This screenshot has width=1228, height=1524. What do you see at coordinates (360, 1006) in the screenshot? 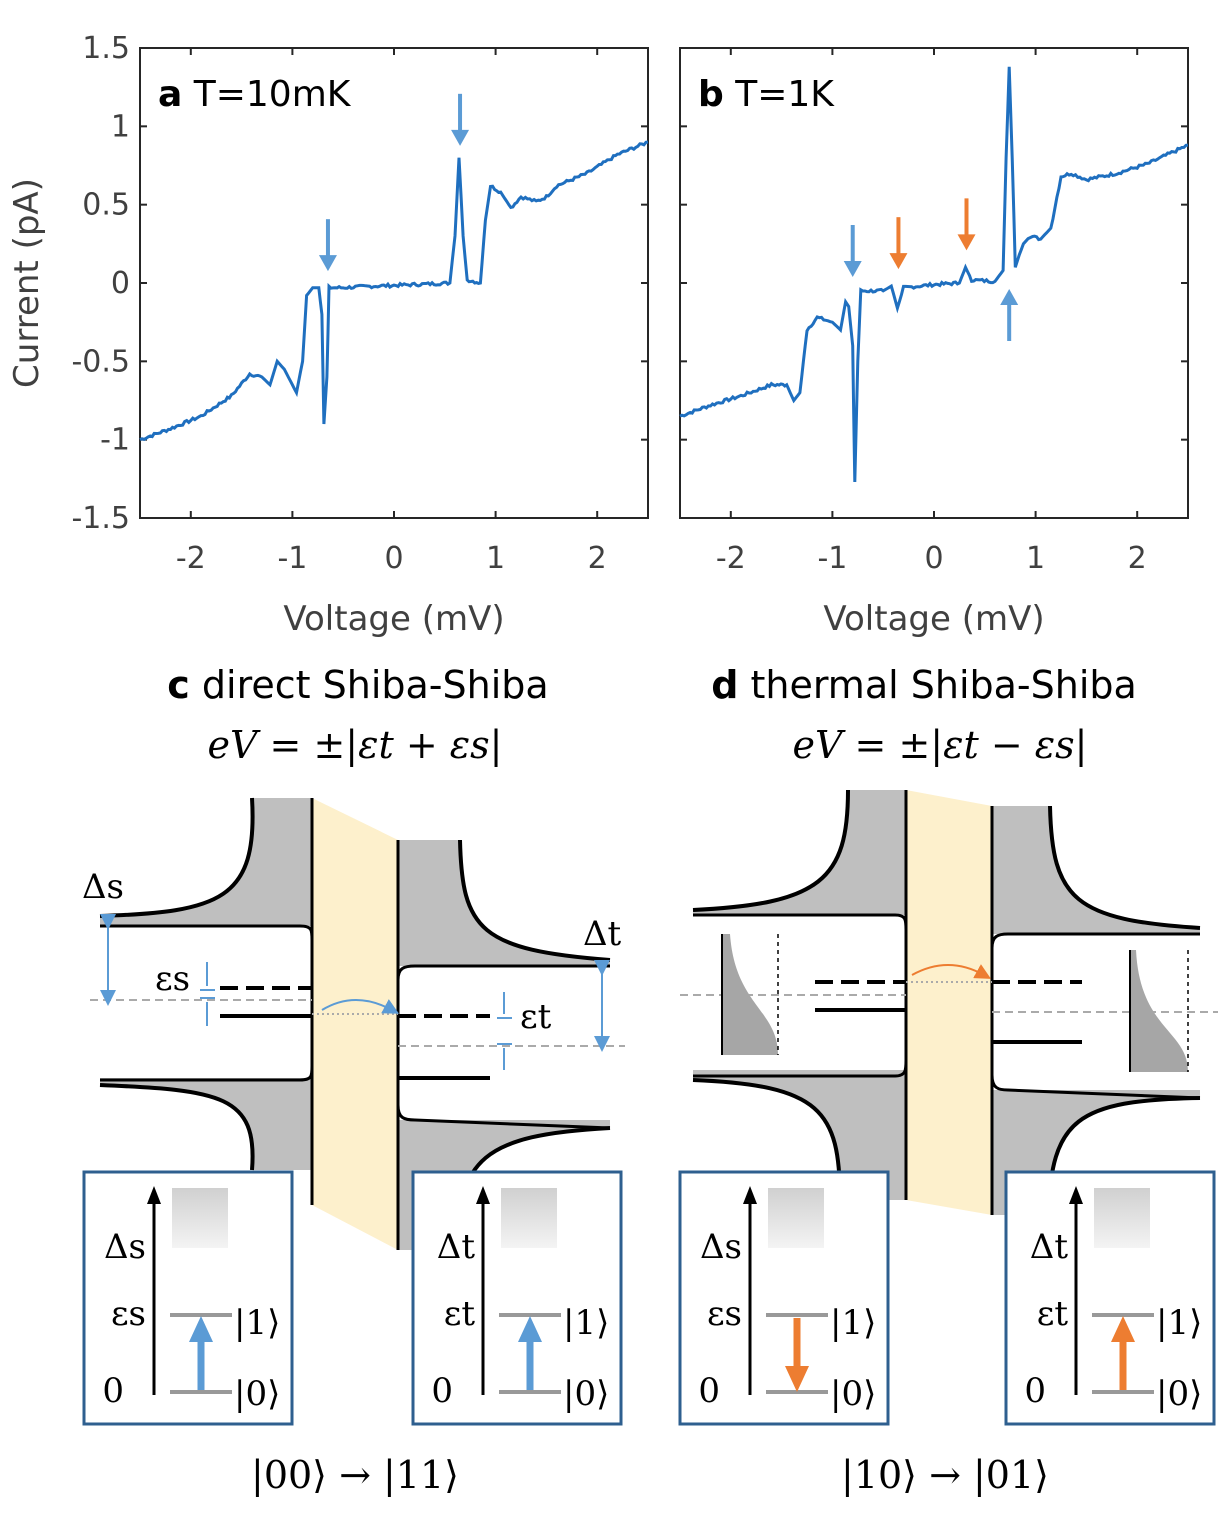
I see `tunnel-arrow-c` at bounding box center [360, 1006].